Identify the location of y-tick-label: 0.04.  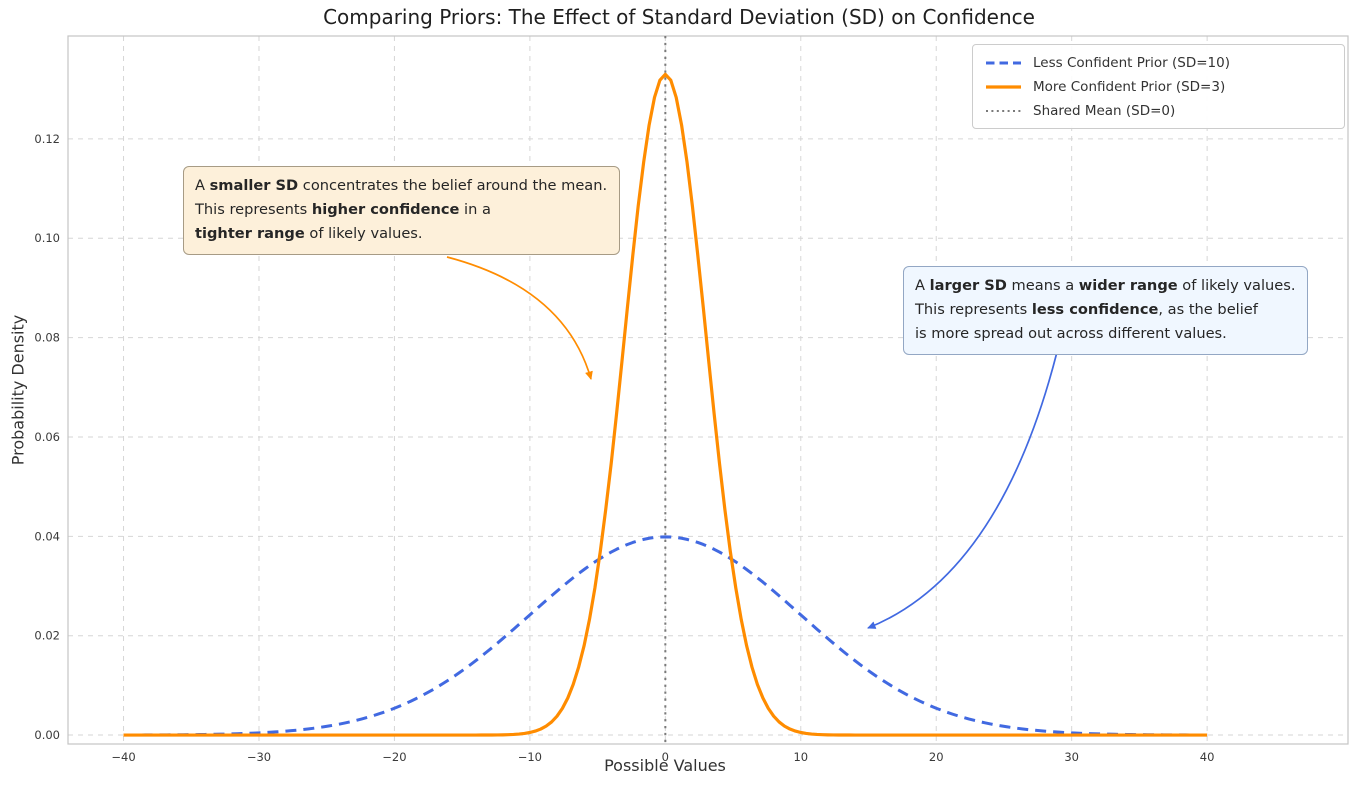
(47, 536).